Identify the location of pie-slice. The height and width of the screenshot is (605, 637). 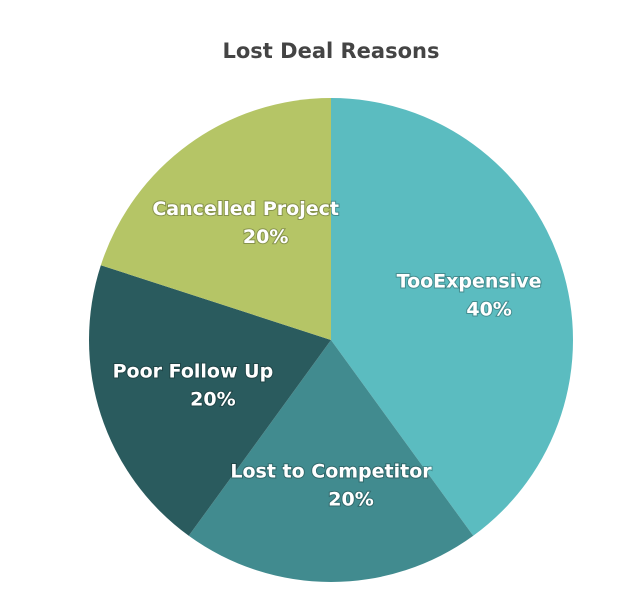
(215, 219).